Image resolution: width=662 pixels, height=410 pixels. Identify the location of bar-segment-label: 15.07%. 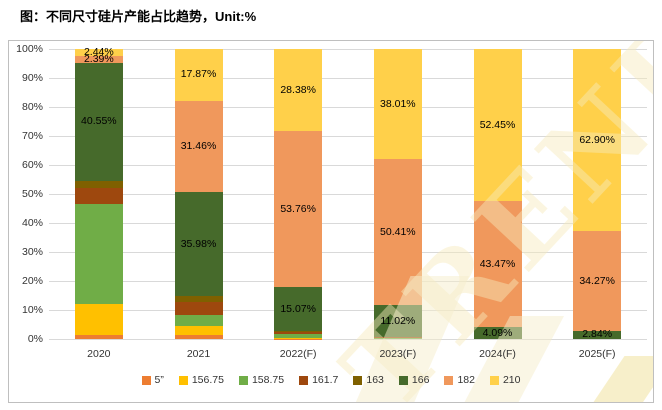
(298, 308).